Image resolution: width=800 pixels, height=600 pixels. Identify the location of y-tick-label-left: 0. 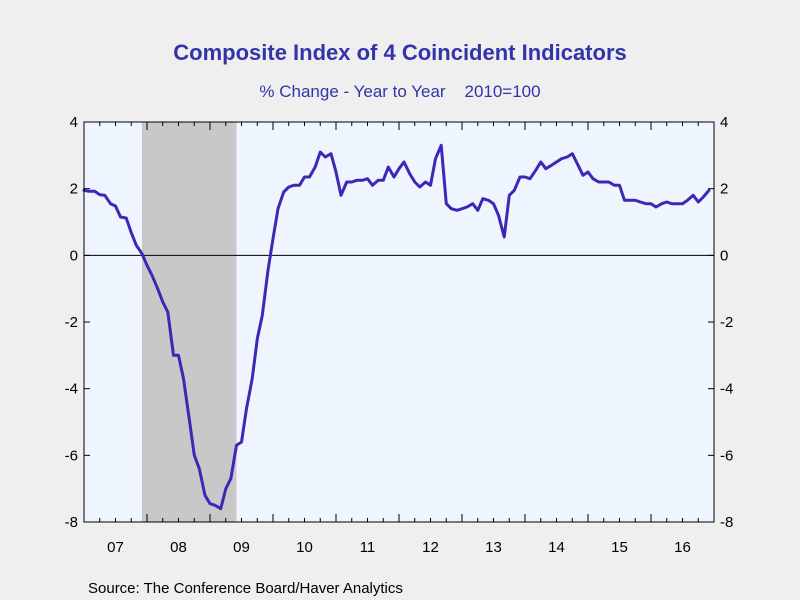
(74, 255).